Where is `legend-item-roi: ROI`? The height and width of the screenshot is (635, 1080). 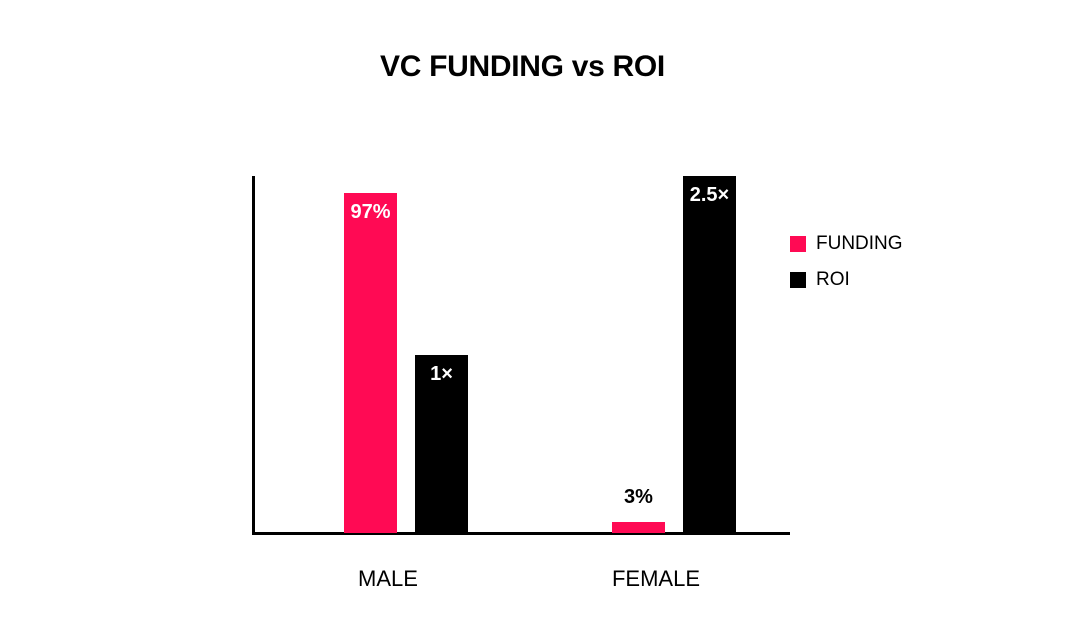 legend-item-roi: ROI is located at coordinates (846, 280).